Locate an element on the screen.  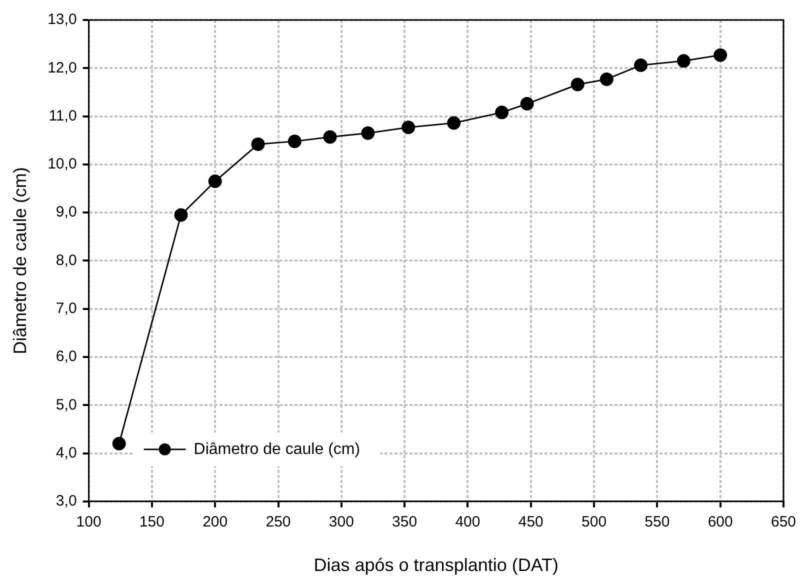
x-tick-label: 100 is located at coordinates (89, 522).